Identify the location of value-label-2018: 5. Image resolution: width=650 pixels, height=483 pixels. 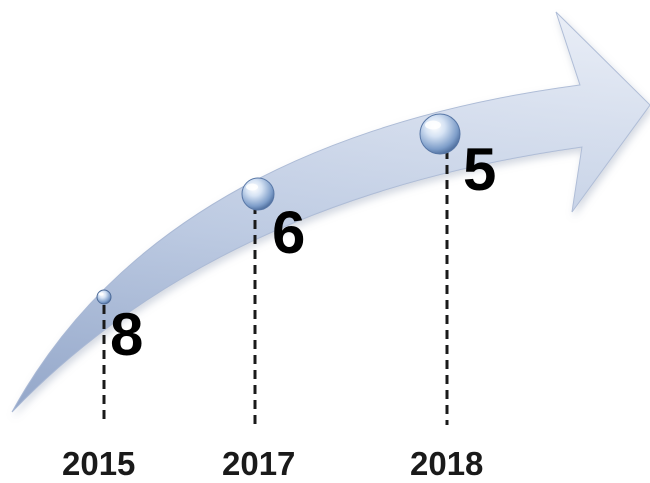
(480, 169).